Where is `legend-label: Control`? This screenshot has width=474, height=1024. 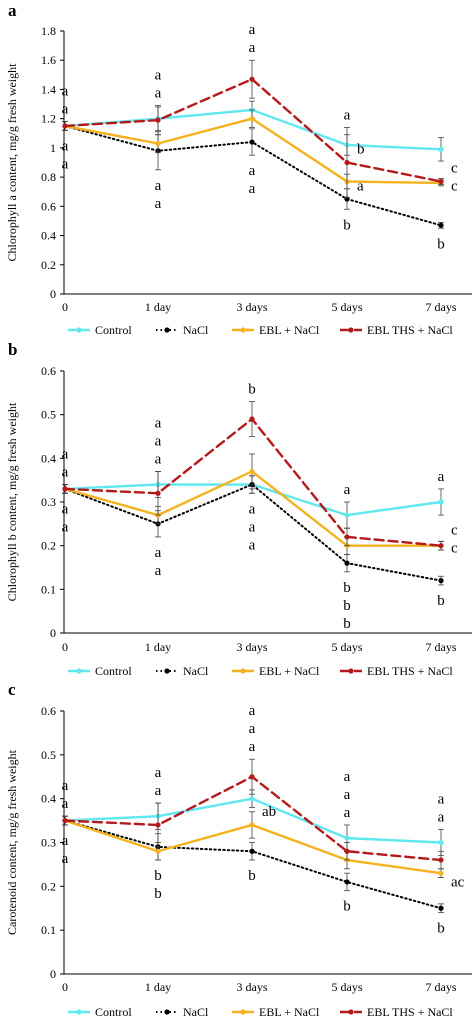
legend-label: Control is located at coordinates (113, 1012).